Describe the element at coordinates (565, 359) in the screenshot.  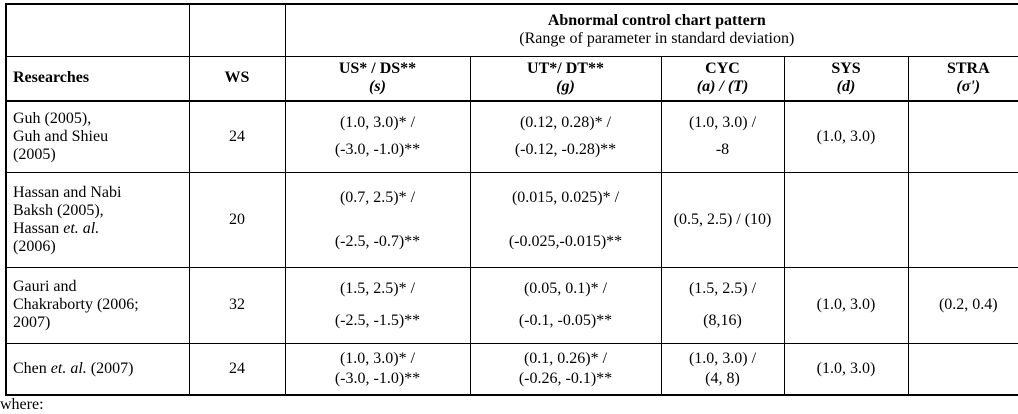
I see `value-line: (0.1, 0.26)* /` at that location.